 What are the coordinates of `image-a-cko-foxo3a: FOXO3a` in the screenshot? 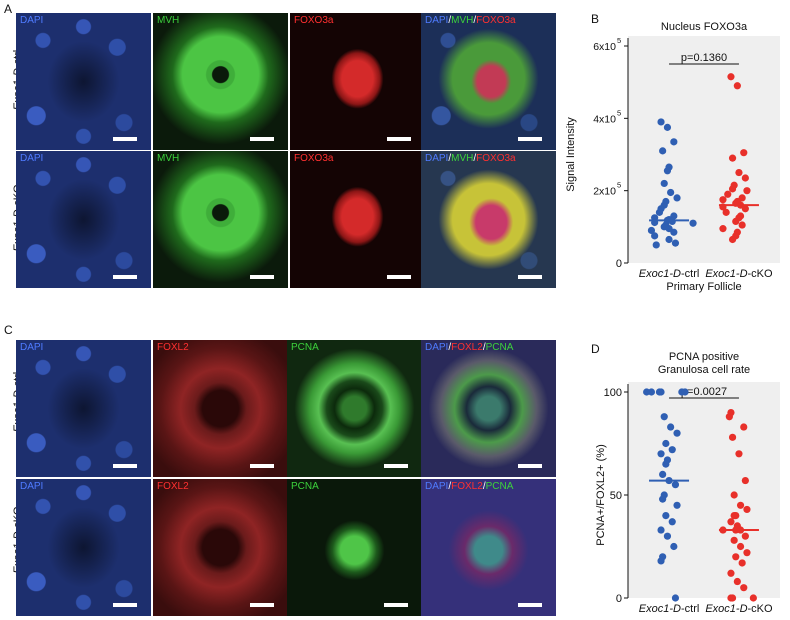 It's located at (357, 219).